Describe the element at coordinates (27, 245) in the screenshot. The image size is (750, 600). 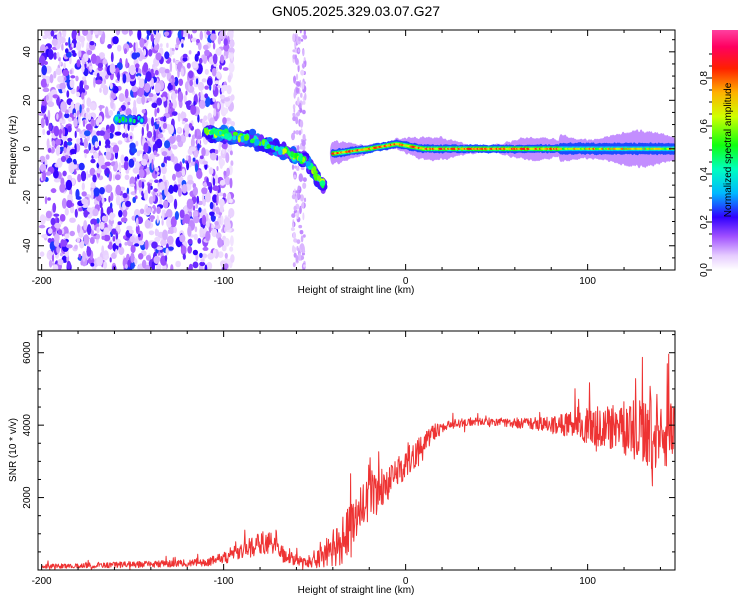
I see `tick-label: -40` at that location.